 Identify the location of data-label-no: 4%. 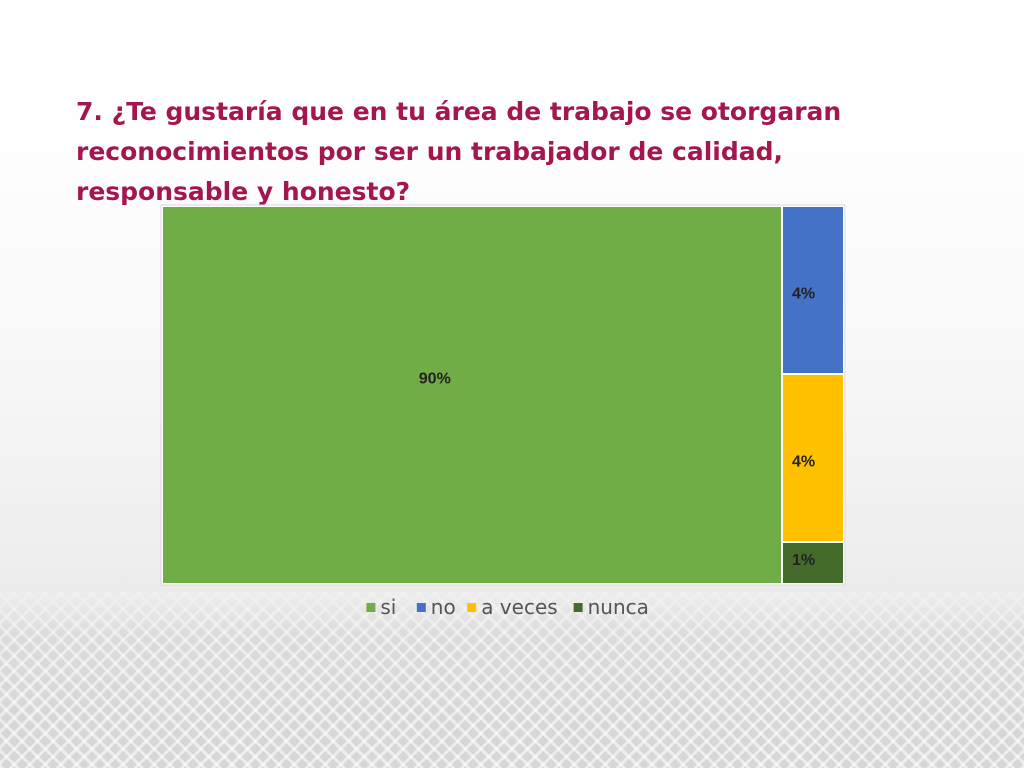
(803, 293).